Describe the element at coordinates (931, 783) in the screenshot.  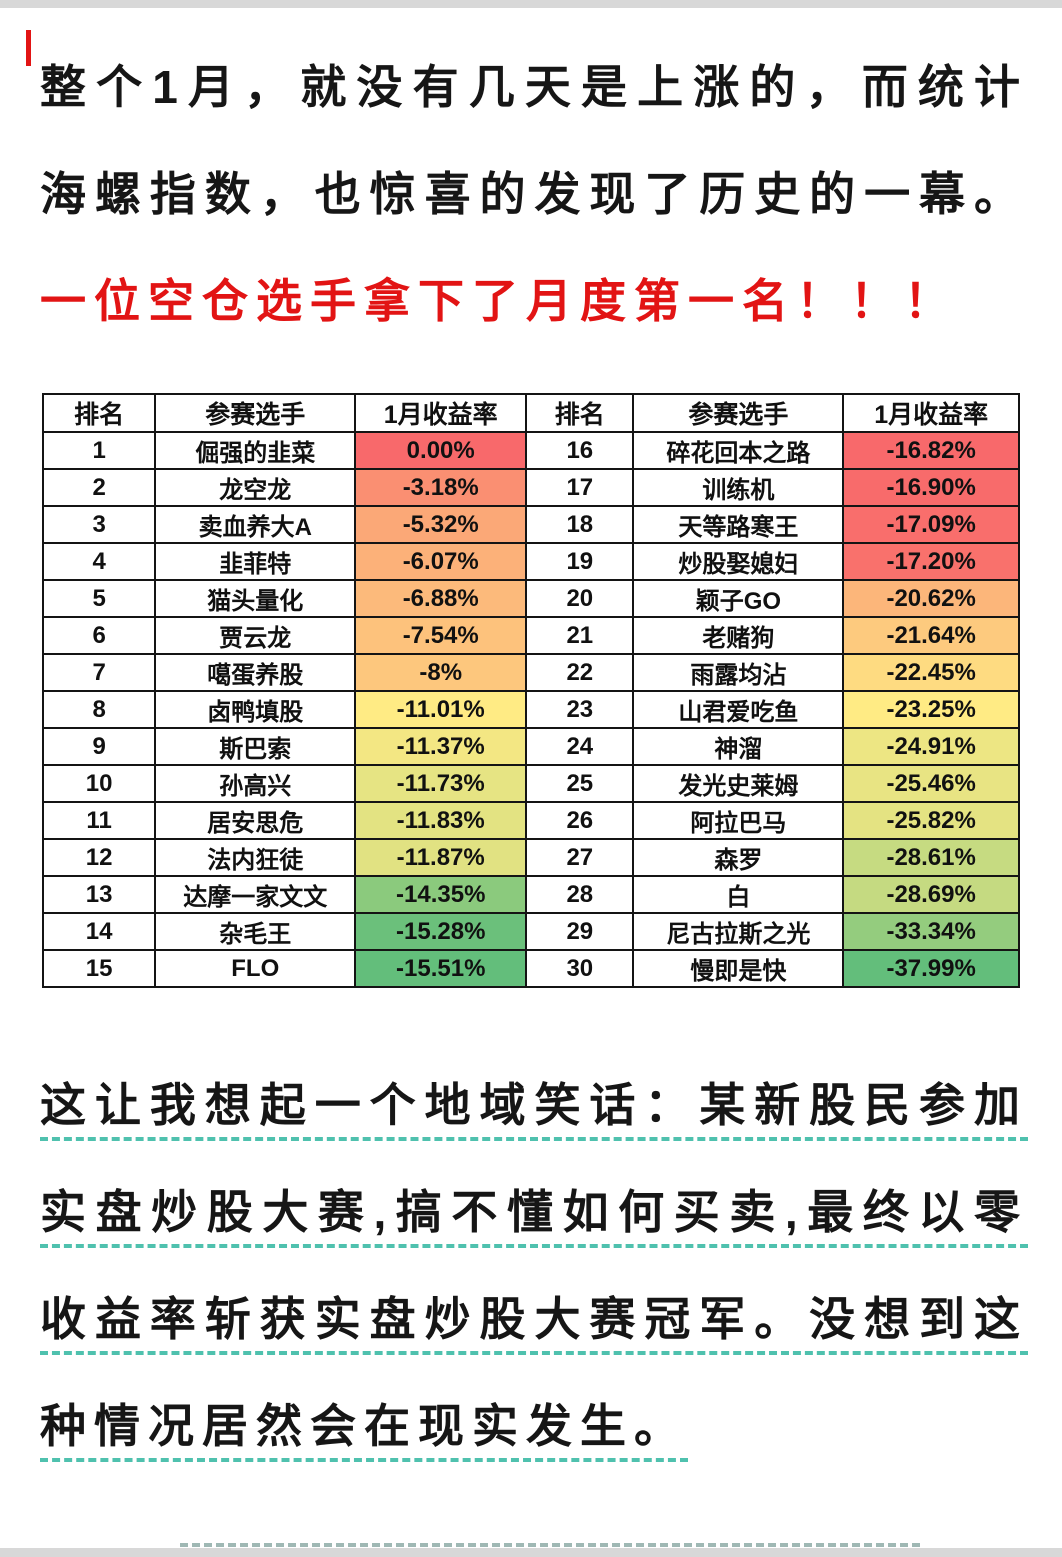
I see `return-cell: -25.46%` at that location.